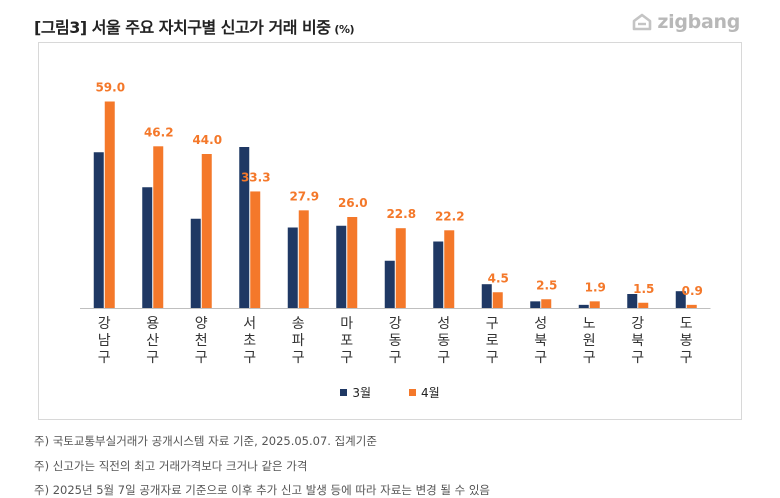 The image size is (780, 498). Describe the element at coordinates (304, 196) in the screenshot. I see `data-label: 27.9` at that location.